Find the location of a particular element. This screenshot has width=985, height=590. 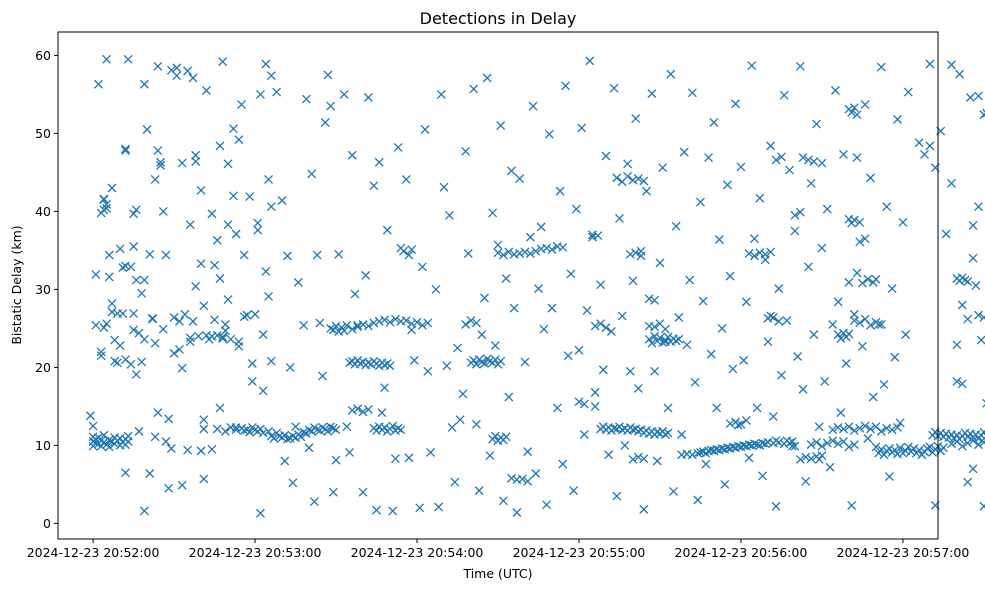

y-axis: 0 10 20 30 40 50 60 is located at coordinates (46, 289).